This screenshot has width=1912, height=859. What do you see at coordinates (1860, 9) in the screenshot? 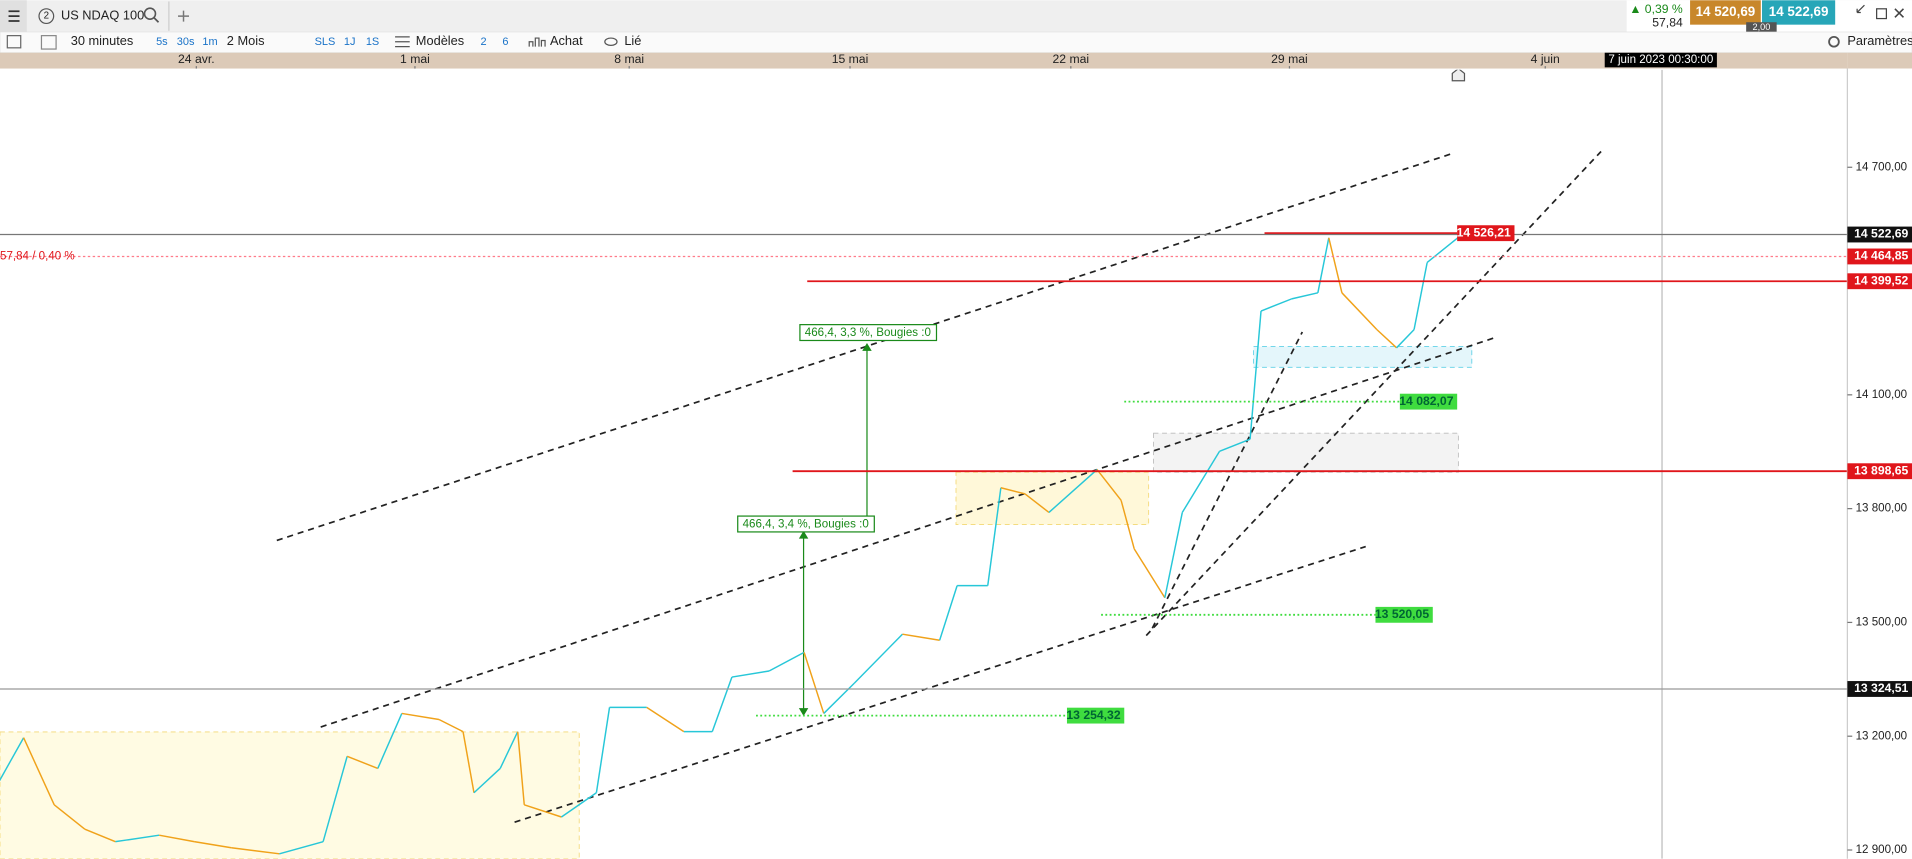
I see `detach-icon` at bounding box center [1860, 9].